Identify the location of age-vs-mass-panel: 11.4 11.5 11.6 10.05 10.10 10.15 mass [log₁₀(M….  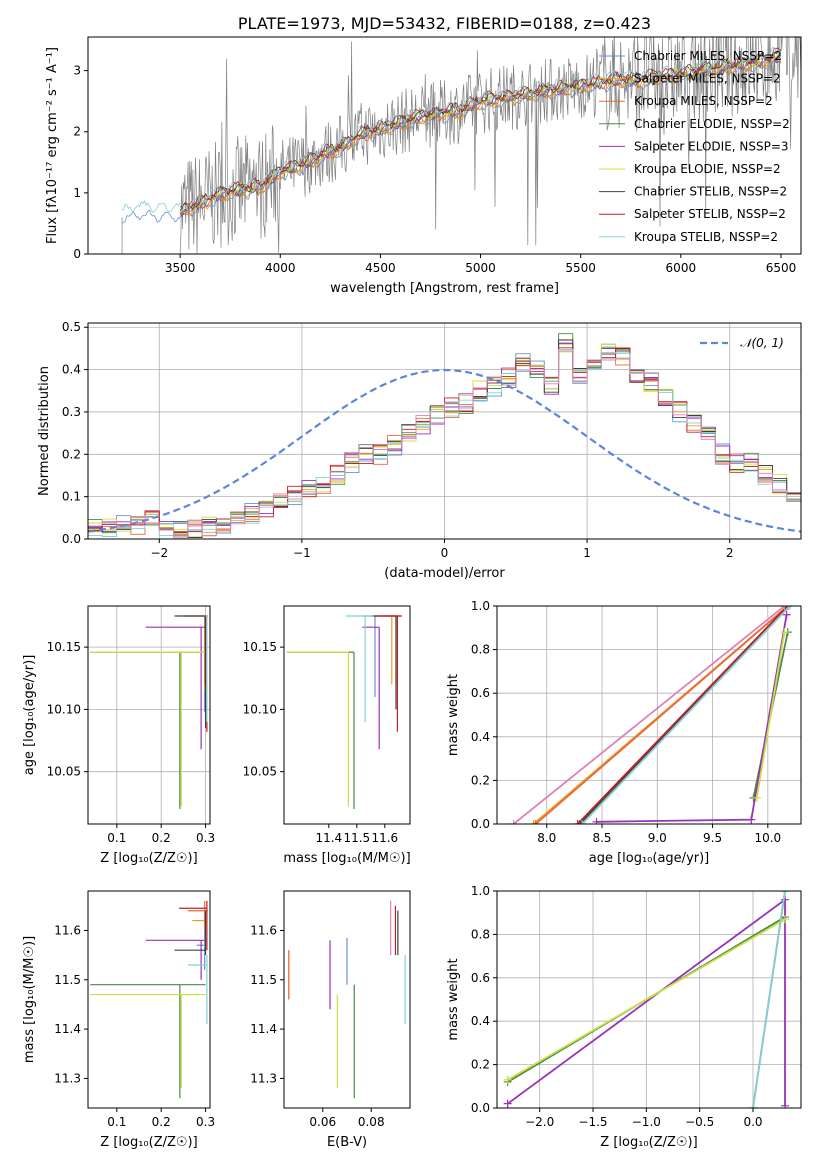
(327, 735).